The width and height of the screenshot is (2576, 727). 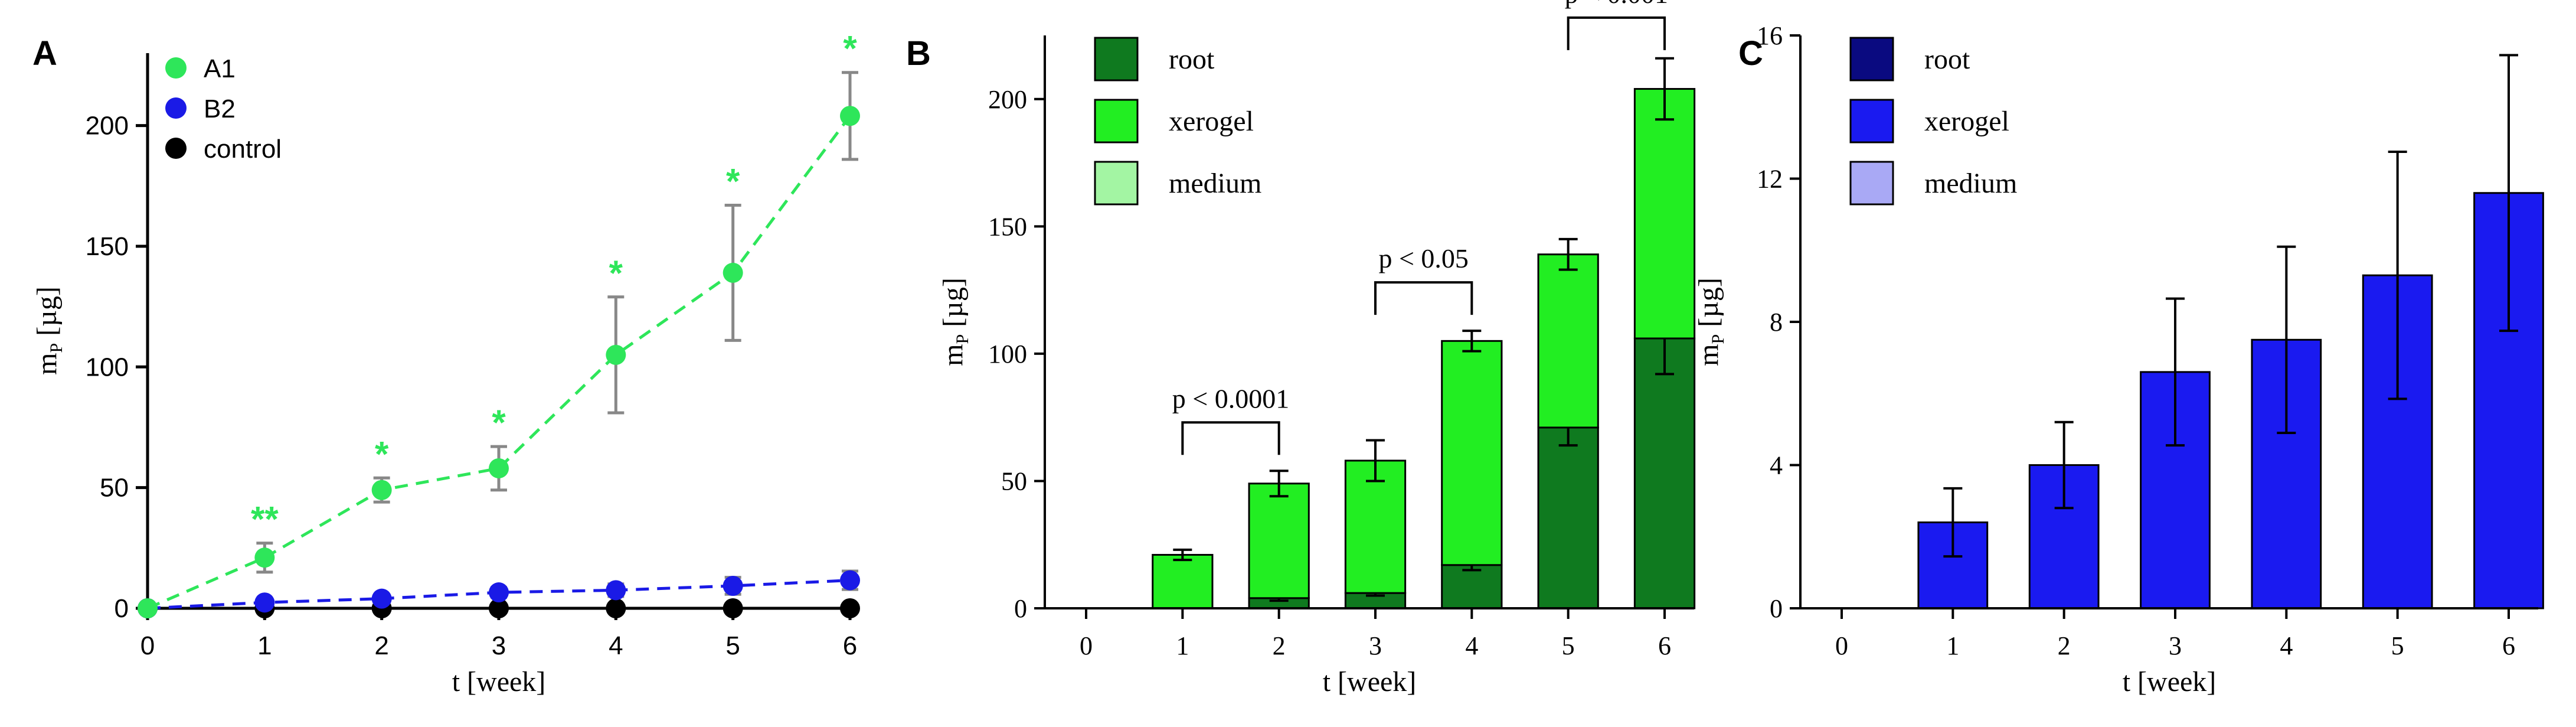 I want to click on legend-label-control: control, so click(x=243, y=149).